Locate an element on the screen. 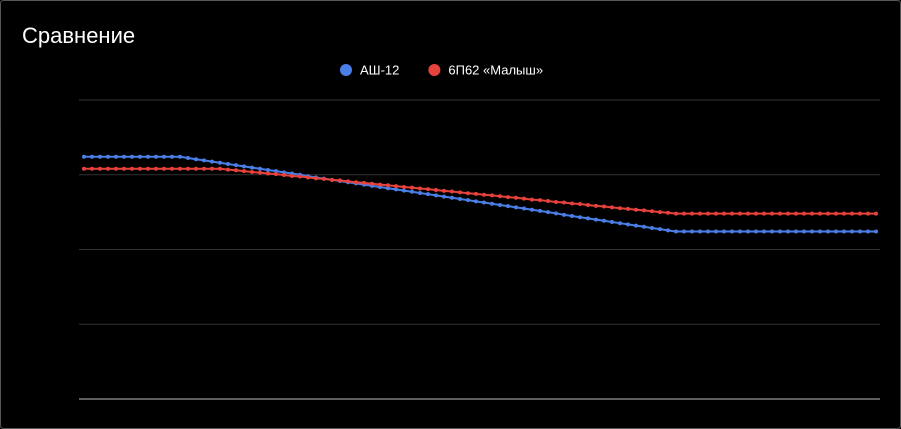 This screenshot has height=429, width=901. legend-marker is located at coordinates (434, 70).